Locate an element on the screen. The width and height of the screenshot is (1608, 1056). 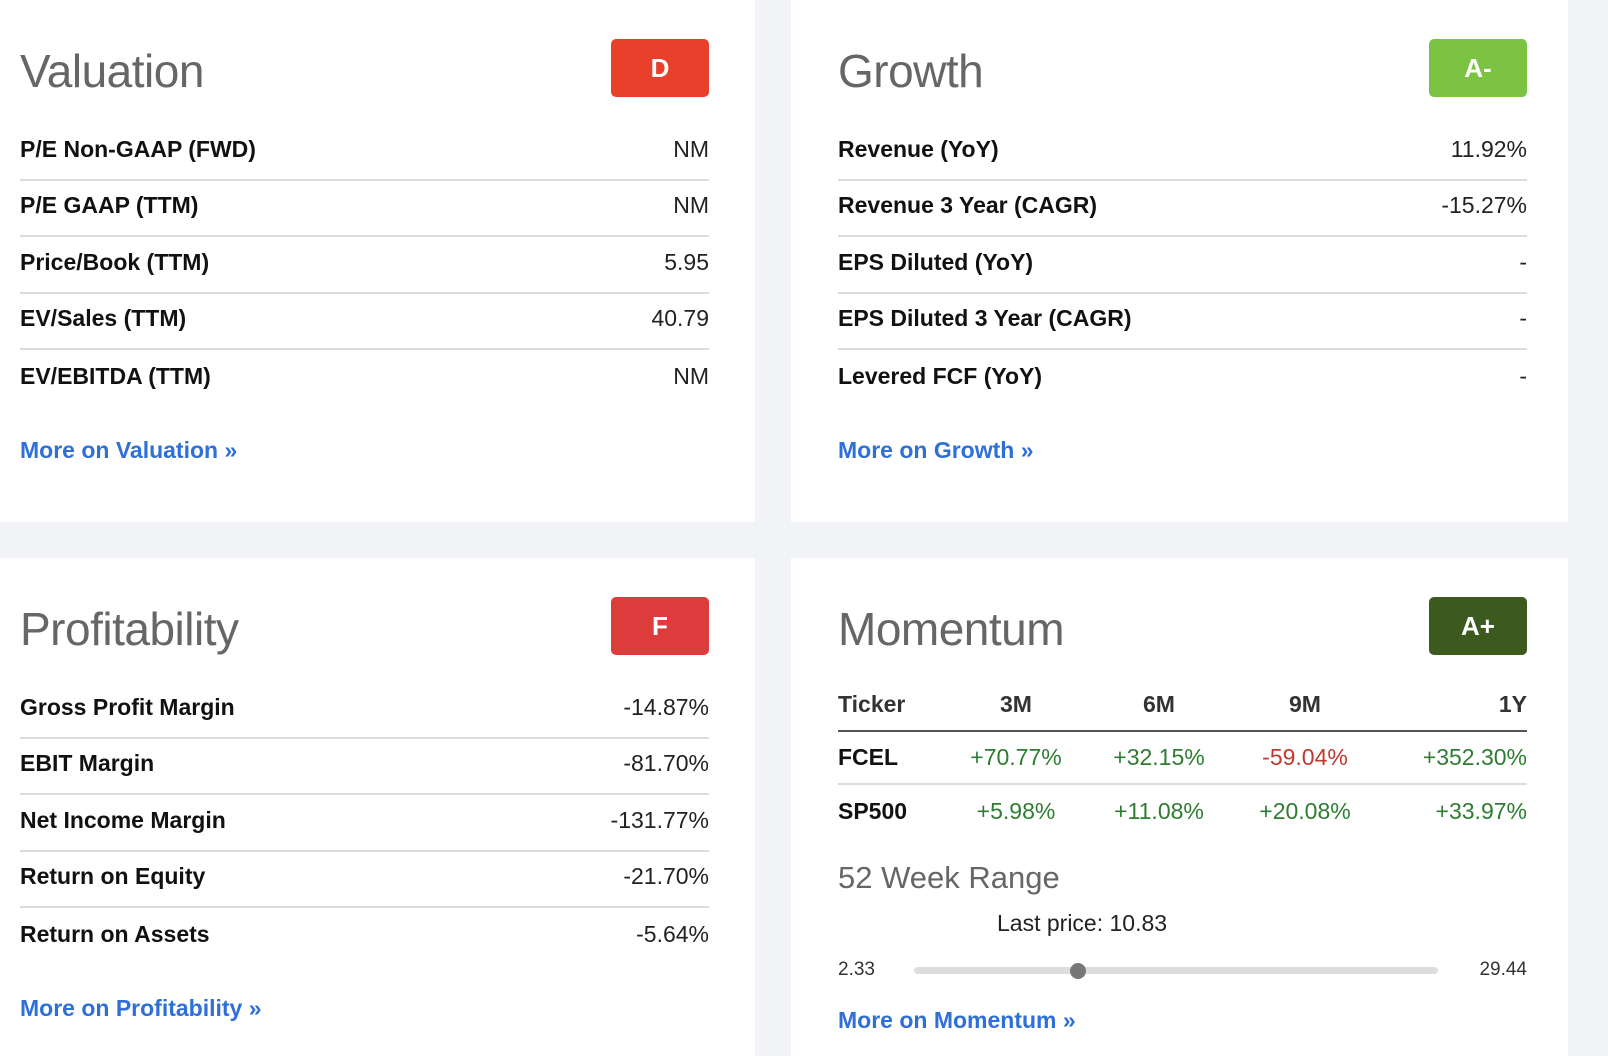
growth-grade-badge: A- is located at coordinates (1478, 68).